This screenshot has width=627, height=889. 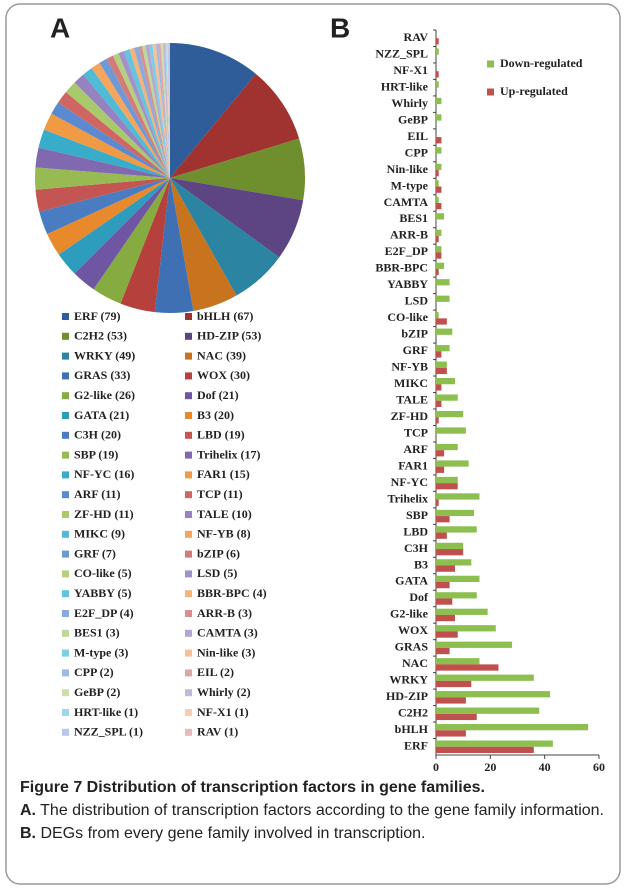 What do you see at coordinates (419, 597) in the screenshot?
I see `y-tick-label: Dof` at bounding box center [419, 597].